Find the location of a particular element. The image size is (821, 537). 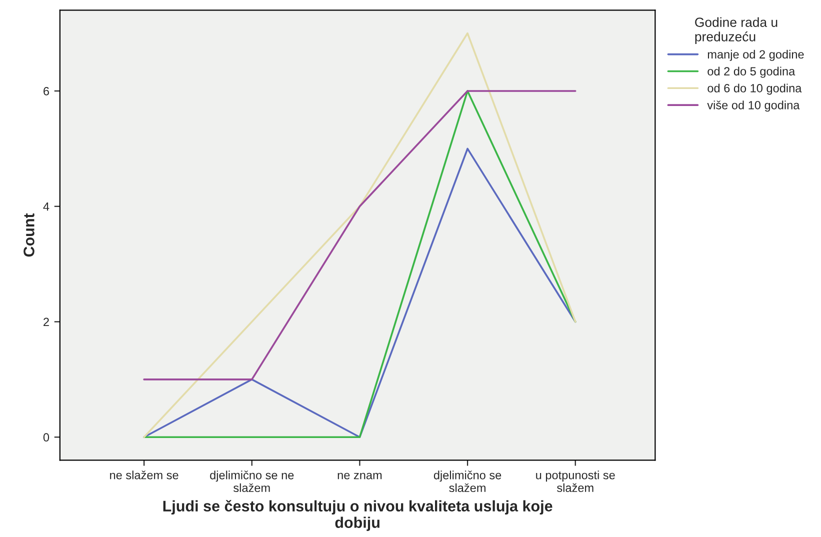

legend-title: Godine rada u preduzeću is located at coordinates (736, 30).